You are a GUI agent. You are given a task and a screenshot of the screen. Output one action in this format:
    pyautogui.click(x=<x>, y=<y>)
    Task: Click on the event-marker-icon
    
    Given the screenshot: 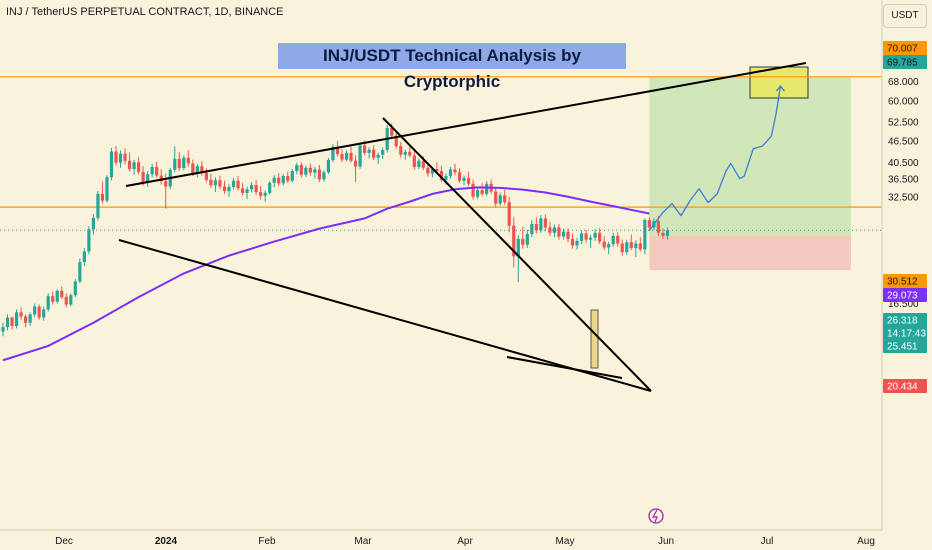 What is the action you would take?
    pyautogui.click(x=656, y=516)
    